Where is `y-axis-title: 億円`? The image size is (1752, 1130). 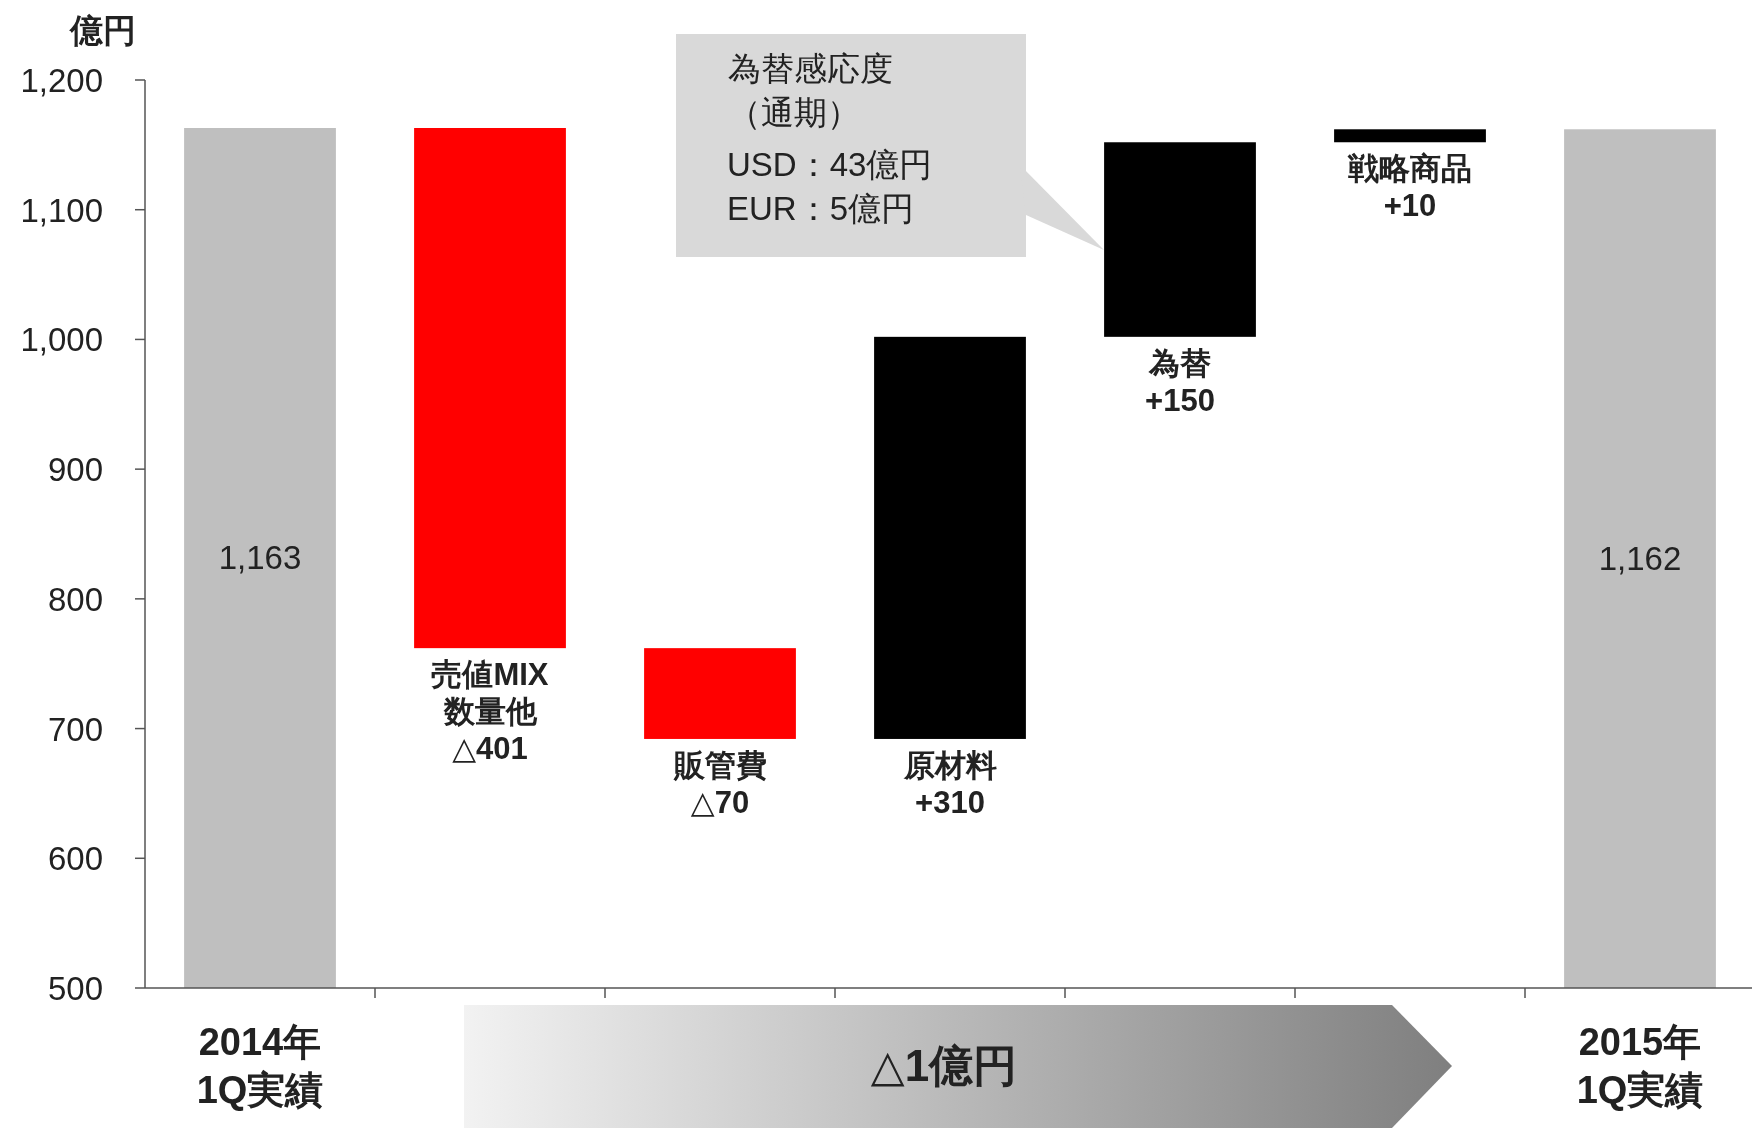 y-axis-title: 億円 is located at coordinates (102, 30).